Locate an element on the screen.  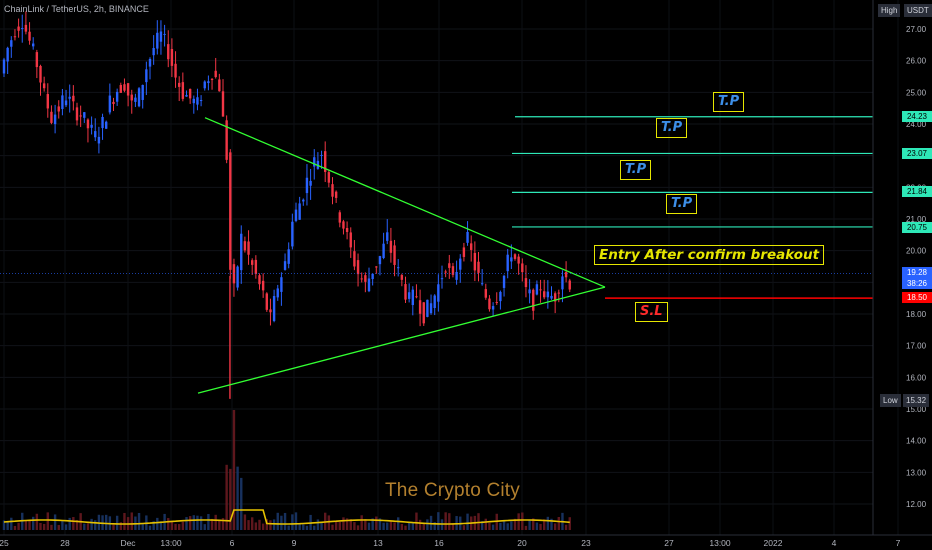
take-profit-label-1: T.P is located at coordinates (682, 204).